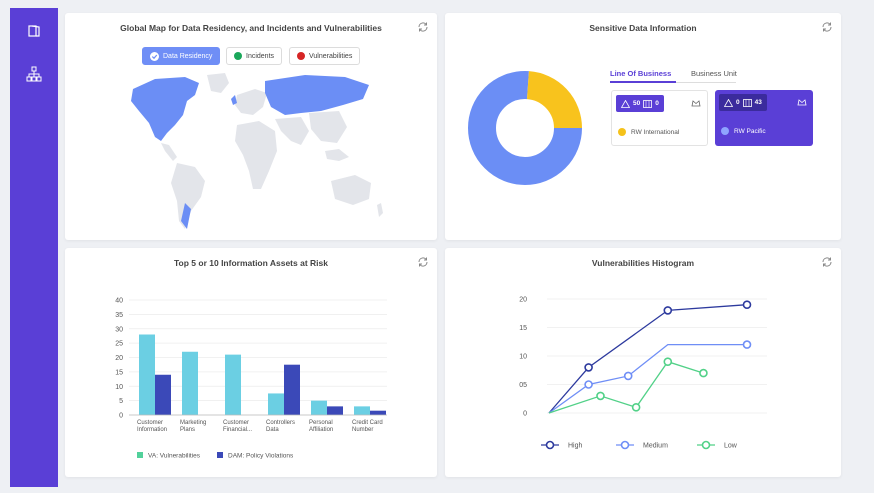 The height and width of the screenshot is (493, 874). What do you see at coordinates (251, 263) in the screenshot?
I see `assets-card-title: Top 5 or 10 Information Assets at Risk` at bounding box center [251, 263].